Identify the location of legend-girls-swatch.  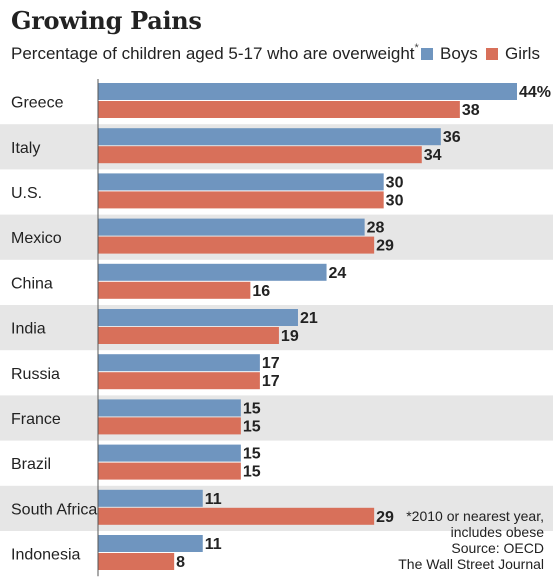
(492, 54).